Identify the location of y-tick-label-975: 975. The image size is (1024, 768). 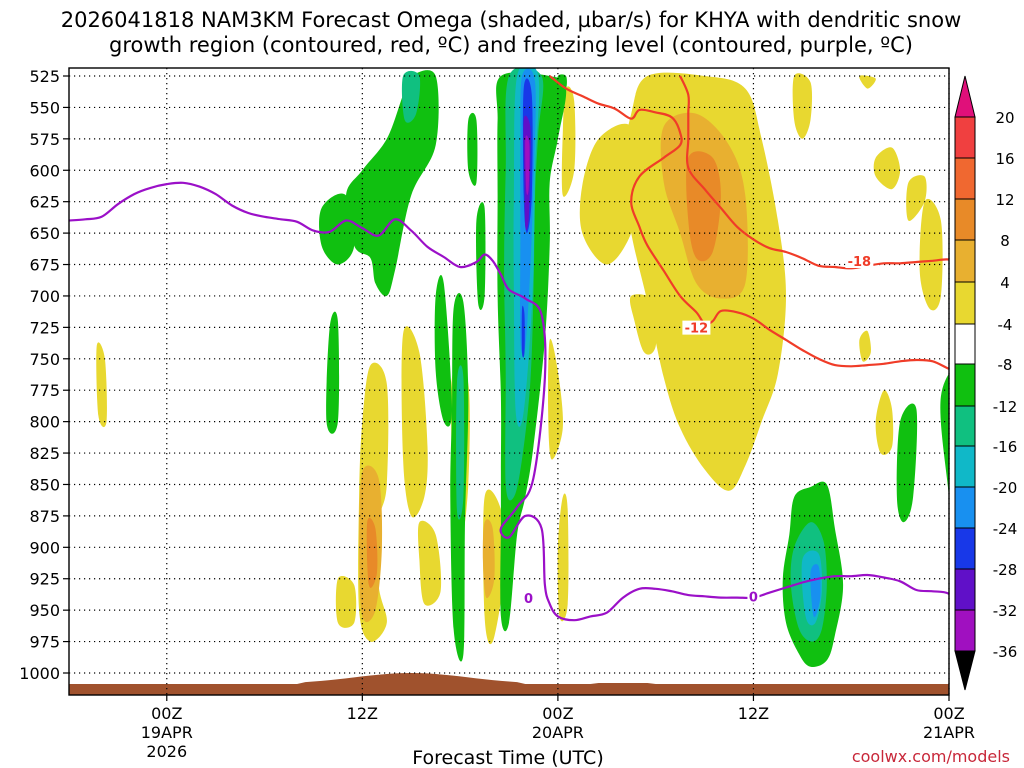
(44, 642).